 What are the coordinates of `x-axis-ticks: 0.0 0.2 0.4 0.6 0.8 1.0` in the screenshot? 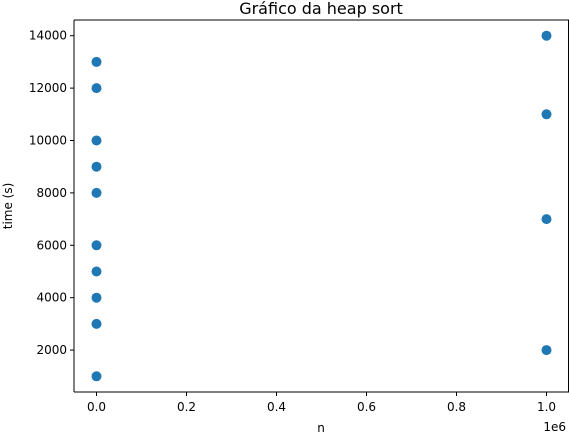 It's located at (321, 403).